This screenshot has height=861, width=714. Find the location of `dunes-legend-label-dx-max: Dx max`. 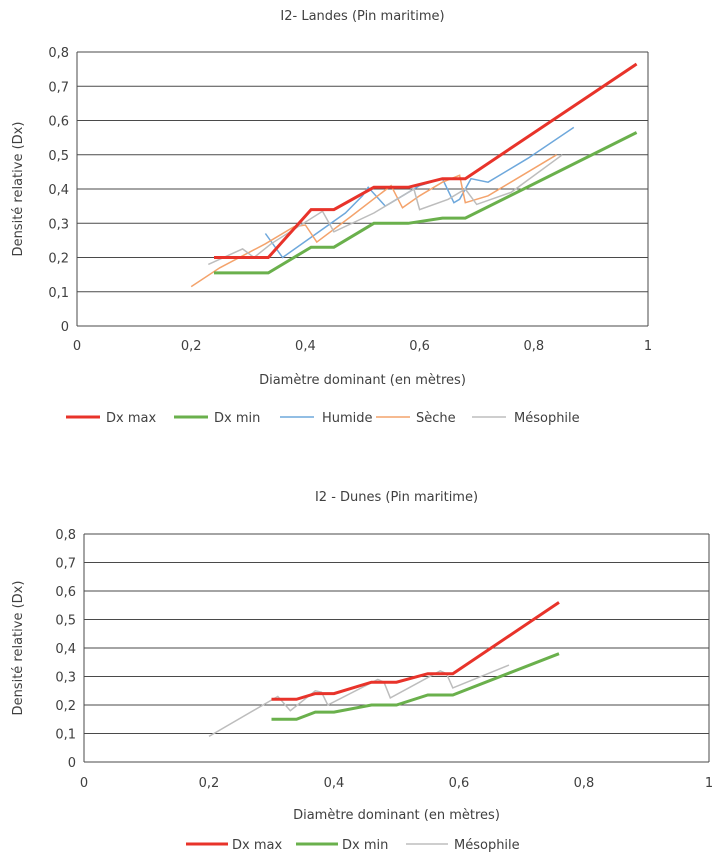

dunes-legend-label-dx-max: Dx max is located at coordinates (257, 845).